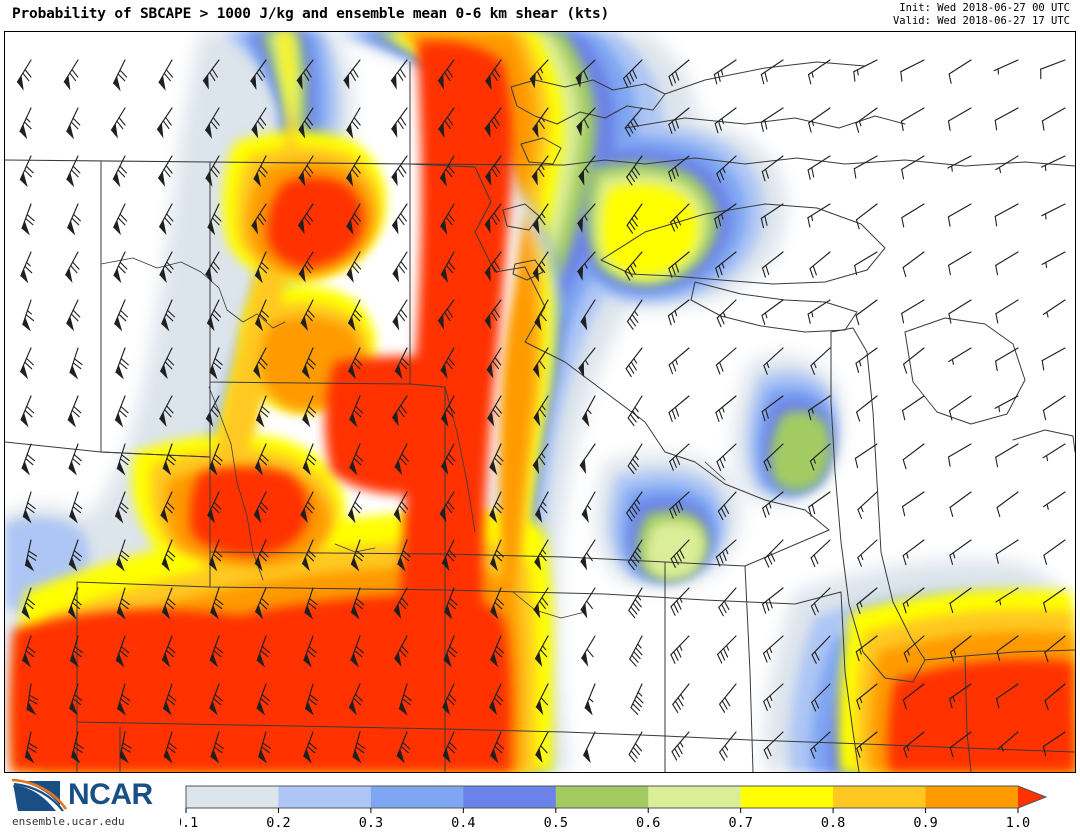  I want to click on colorbar-tick-label: 1.0, so click(1018, 822).